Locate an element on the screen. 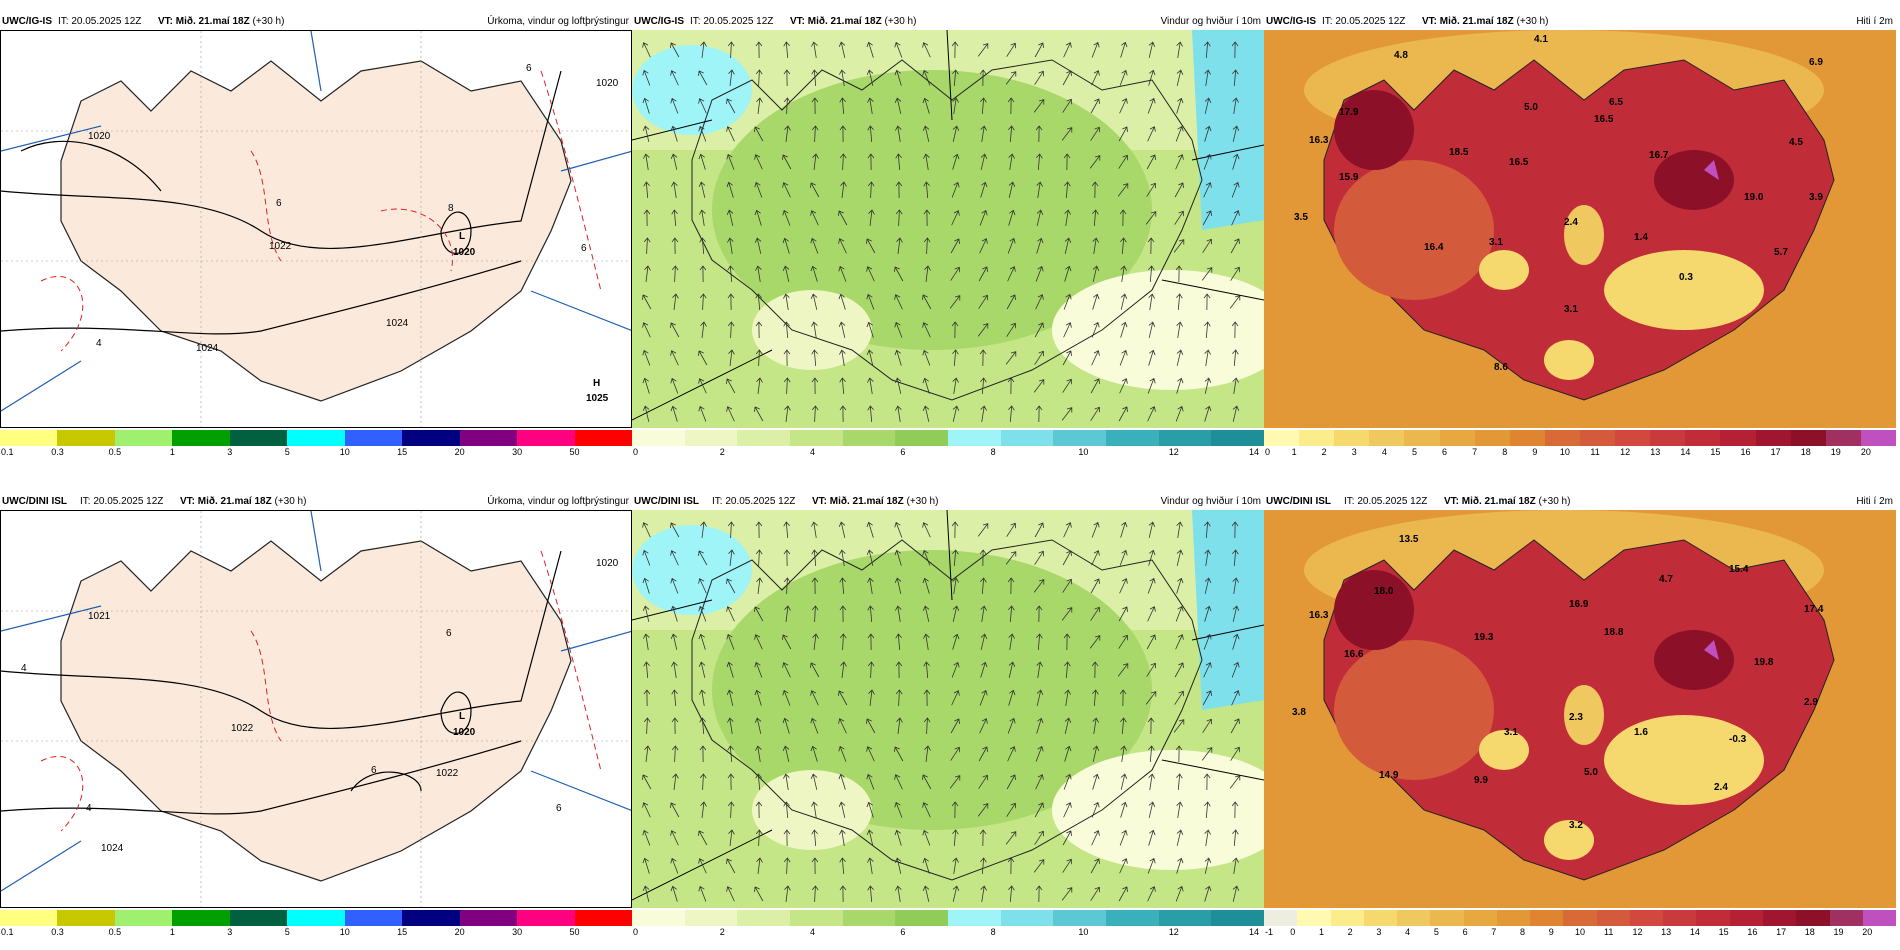 The image size is (1900, 950). colorbar-tick-label: 7 is located at coordinates (1475, 452).